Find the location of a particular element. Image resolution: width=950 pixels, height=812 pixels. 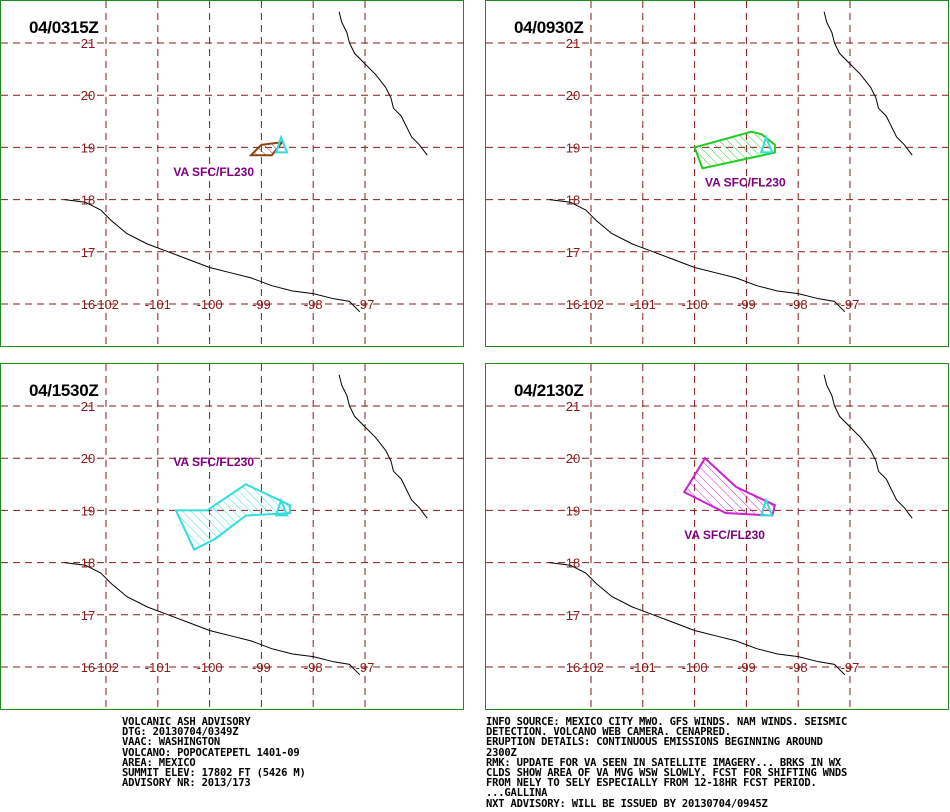

panel-title: 04/0930Z is located at coordinates (549, 27).